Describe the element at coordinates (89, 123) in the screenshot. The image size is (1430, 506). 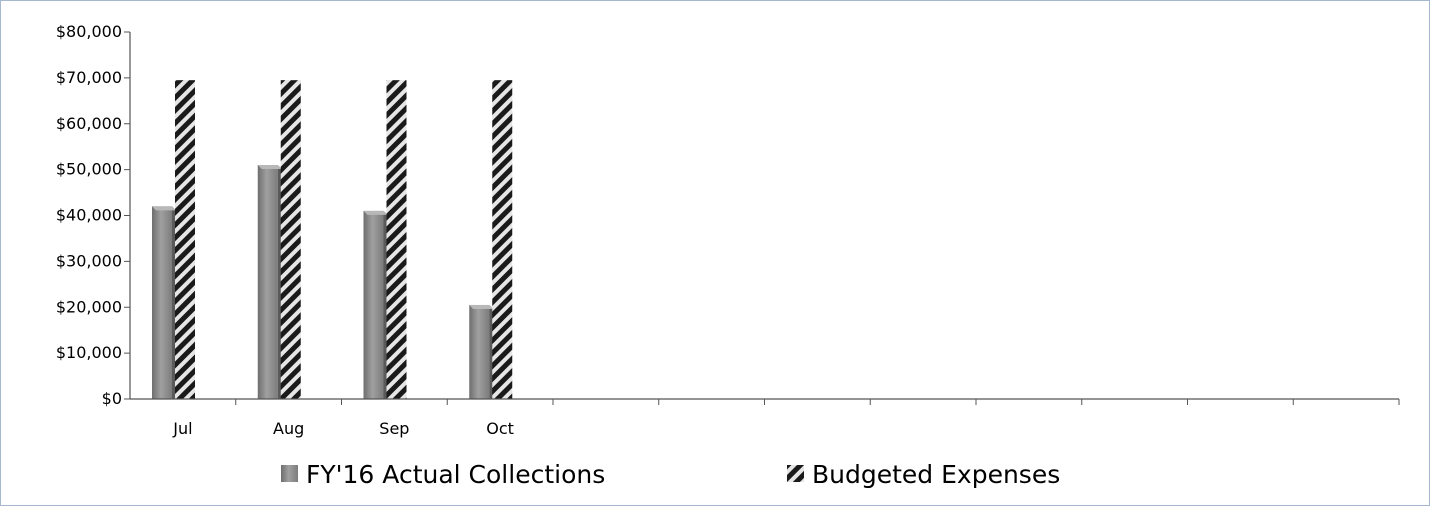
I see `y-tick-label: $60,000` at that location.